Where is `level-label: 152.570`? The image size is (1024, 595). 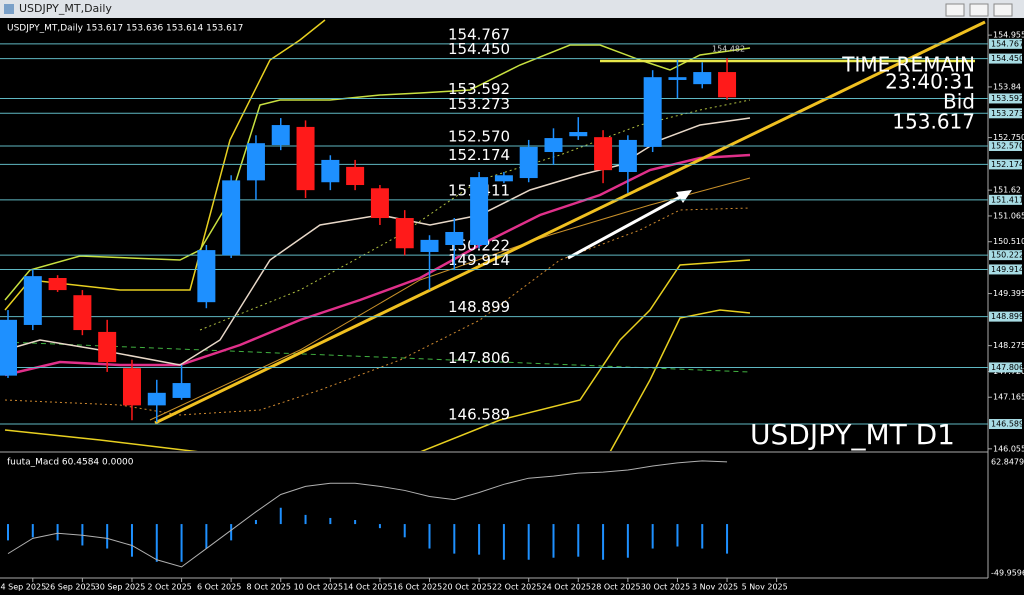
level-label: 152.570 is located at coordinates (479, 136).